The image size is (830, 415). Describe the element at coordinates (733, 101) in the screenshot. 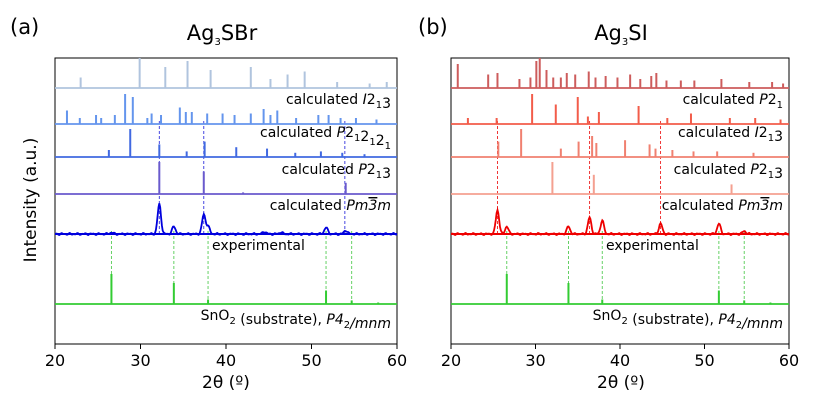

I see `trace-label: calculated P21` at that location.